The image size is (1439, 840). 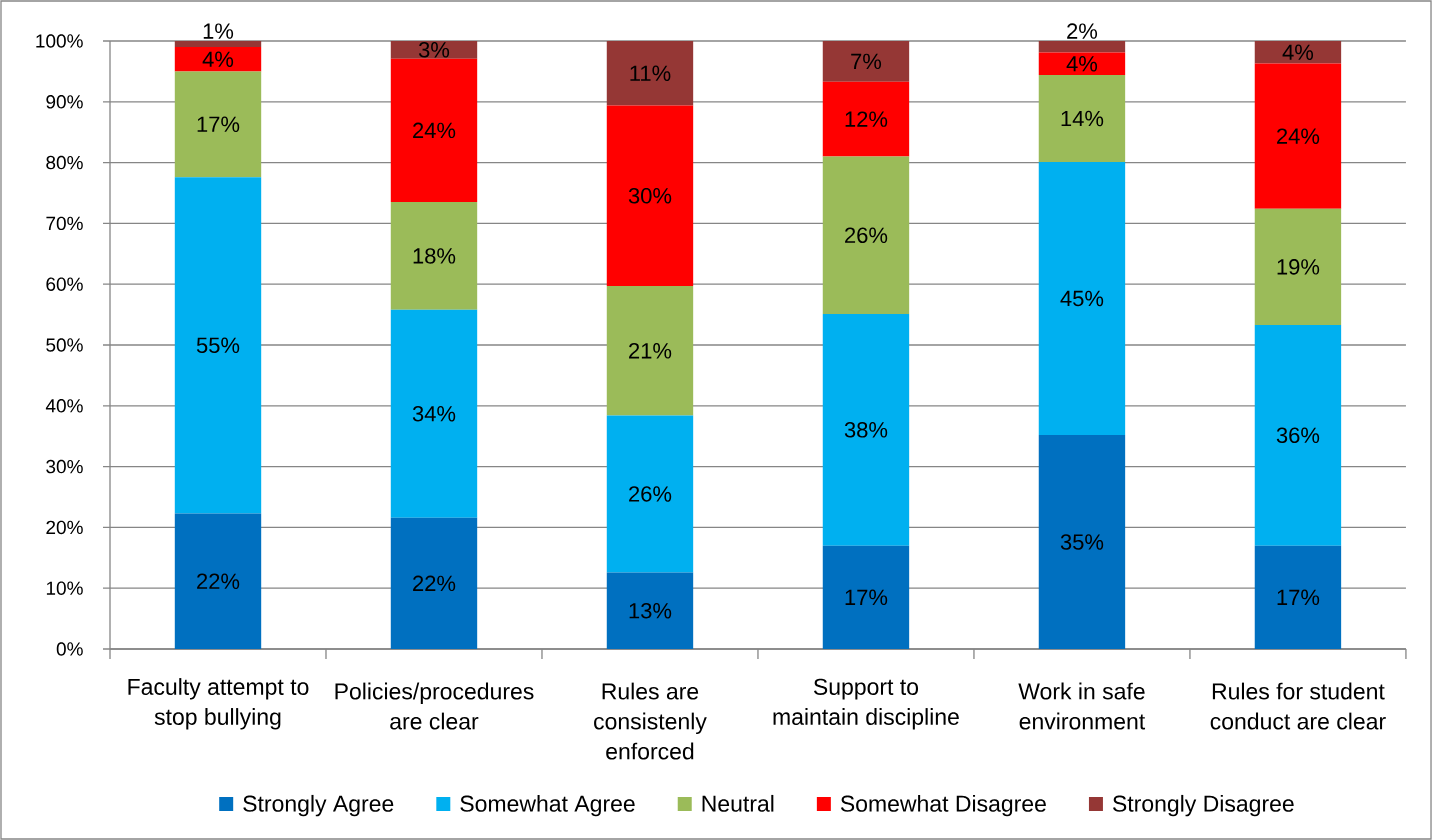 What do you see at coordinates (1082, 31) in the screenshot?
I see `data-label: 2%` at bounding box center [1082, 31].